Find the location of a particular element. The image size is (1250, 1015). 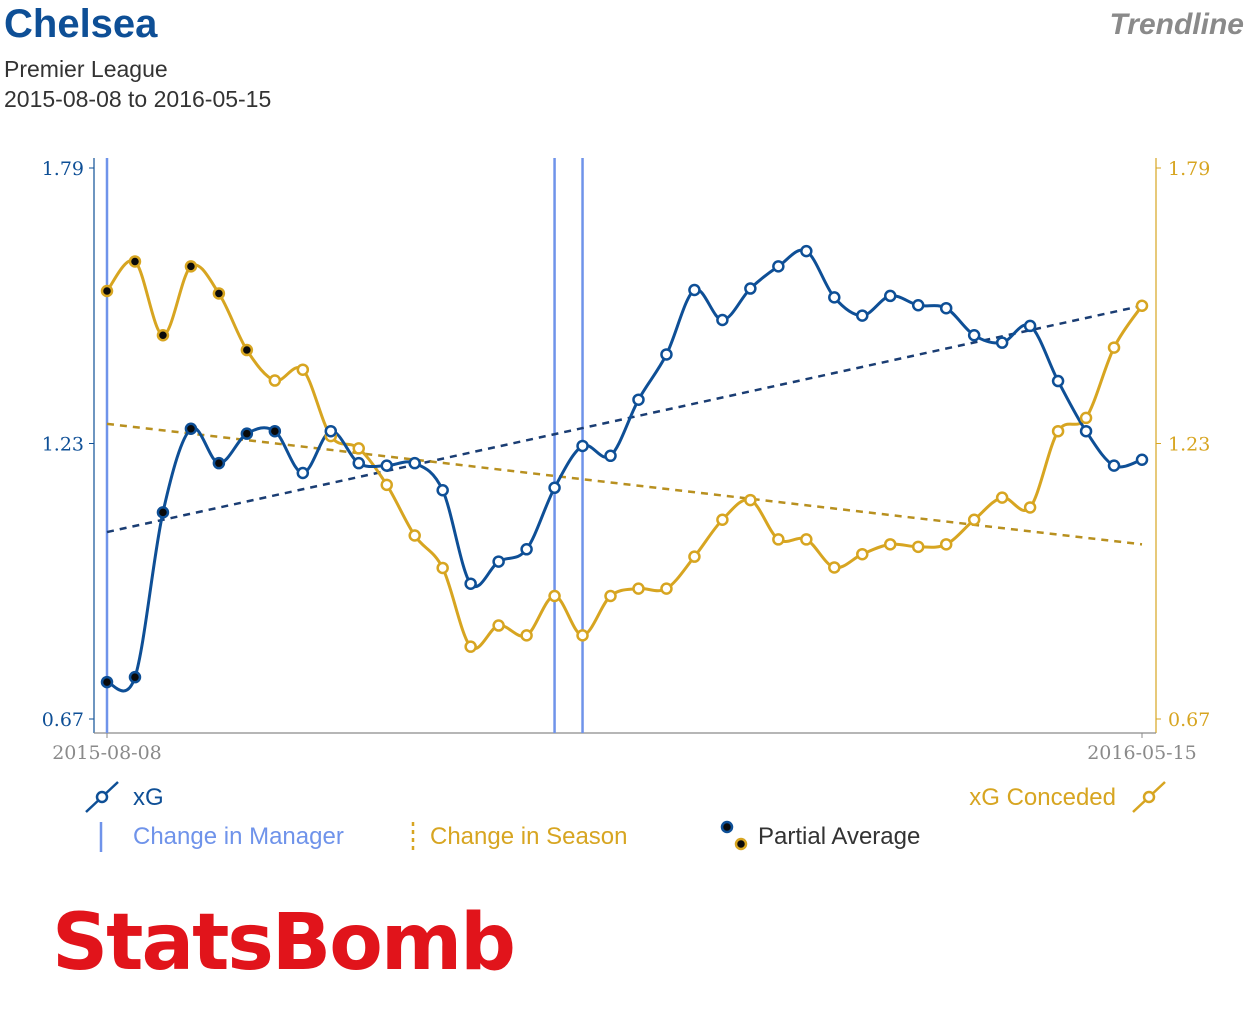

chart-mode-label: Trendline is located at coordinates (1176, 24).